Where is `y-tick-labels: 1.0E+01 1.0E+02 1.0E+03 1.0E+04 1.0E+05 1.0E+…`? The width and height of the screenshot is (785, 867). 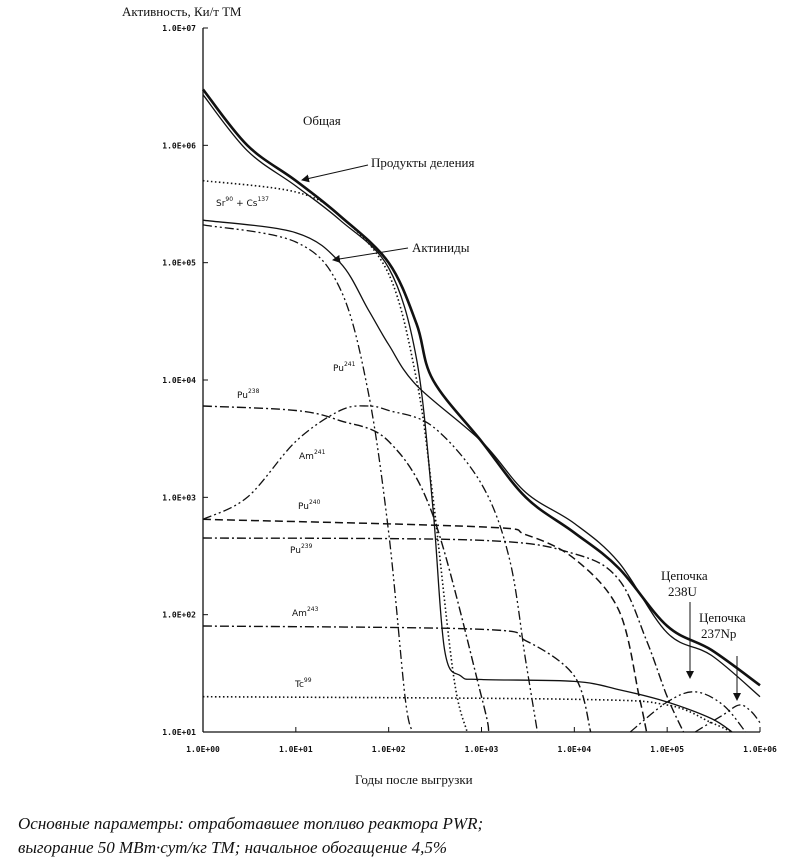 y-tick-labels: 1.0E+01 1.0E+02 1.0E+03 1.0E+04 1.0E+05 1.0E+… is located at coordinates (179, 380).